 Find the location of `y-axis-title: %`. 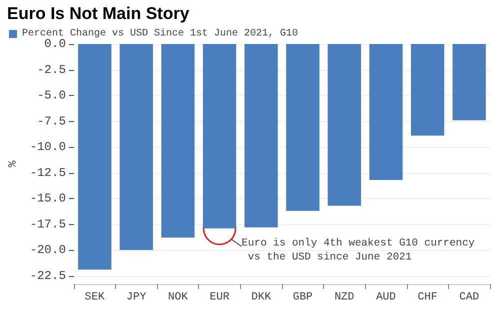

y-axis-title: % is located at coordinates (14, 164).